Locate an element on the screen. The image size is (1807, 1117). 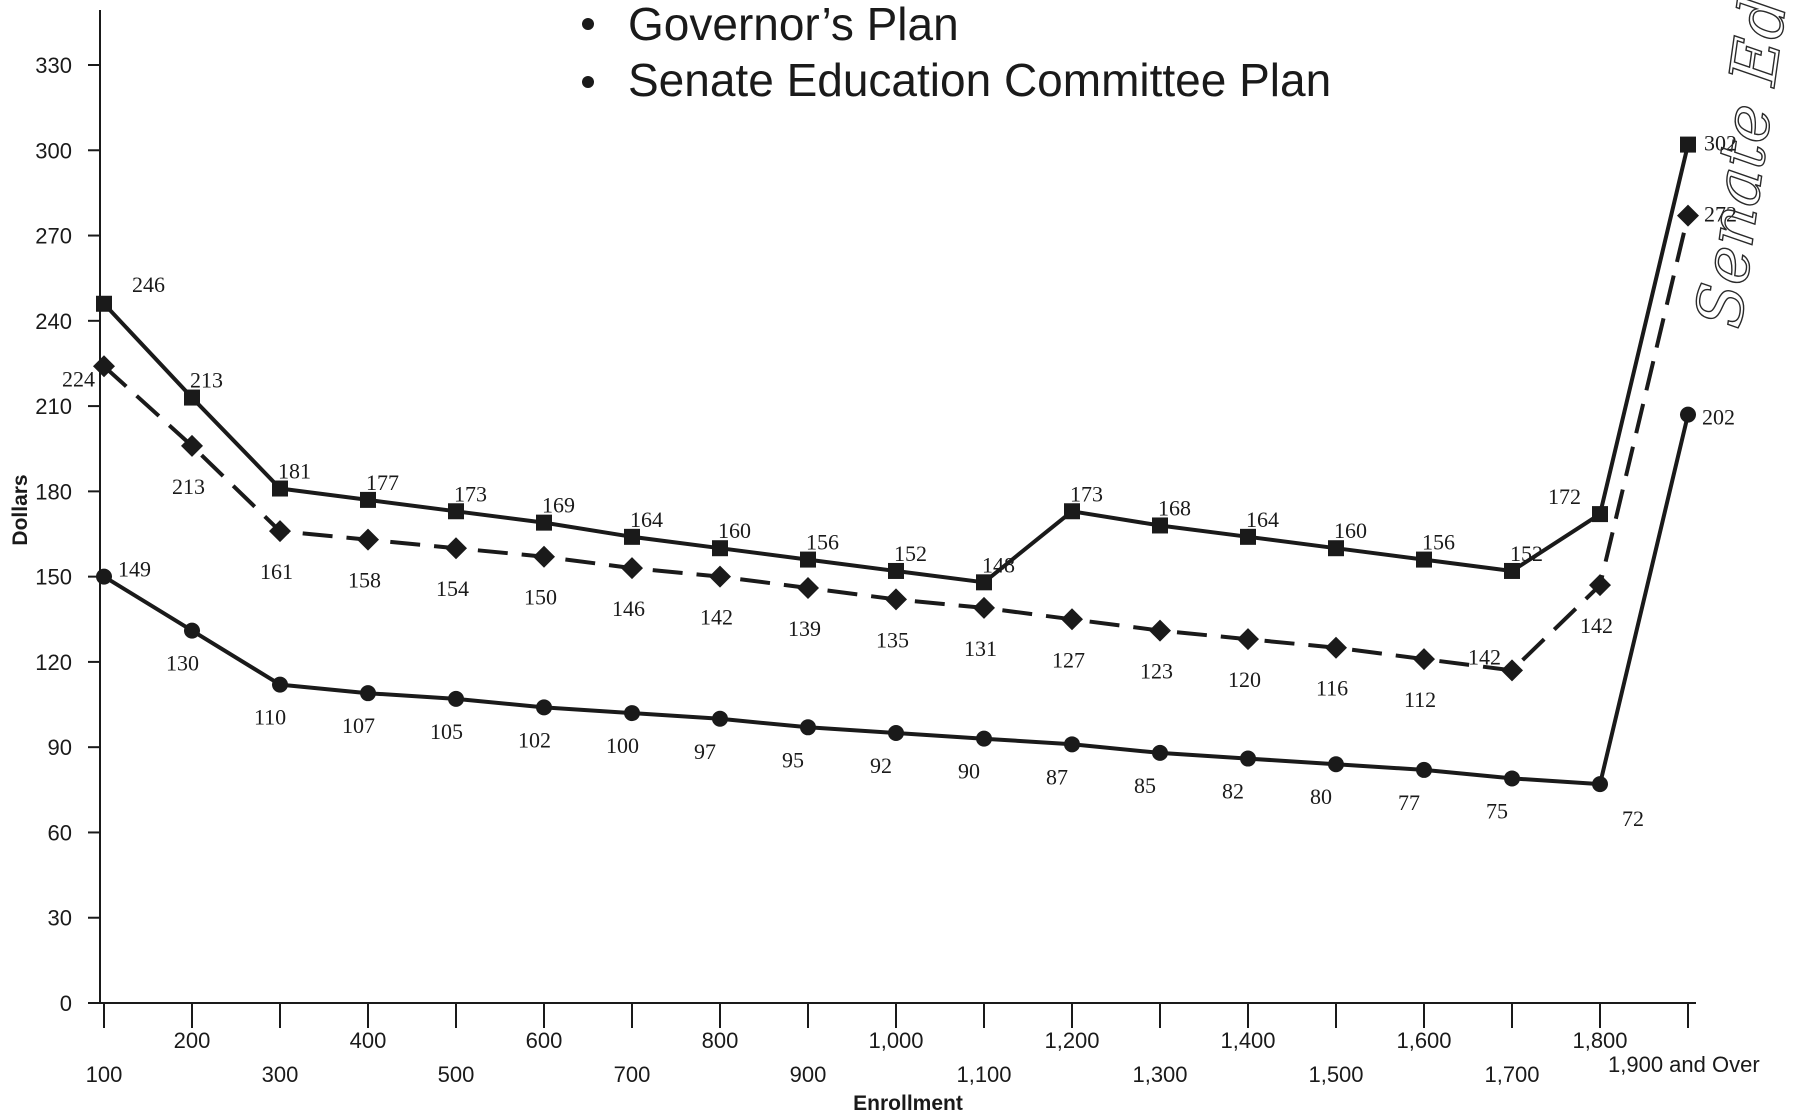
data-label-governor-10: 148 is located at coordinates (998, 564).